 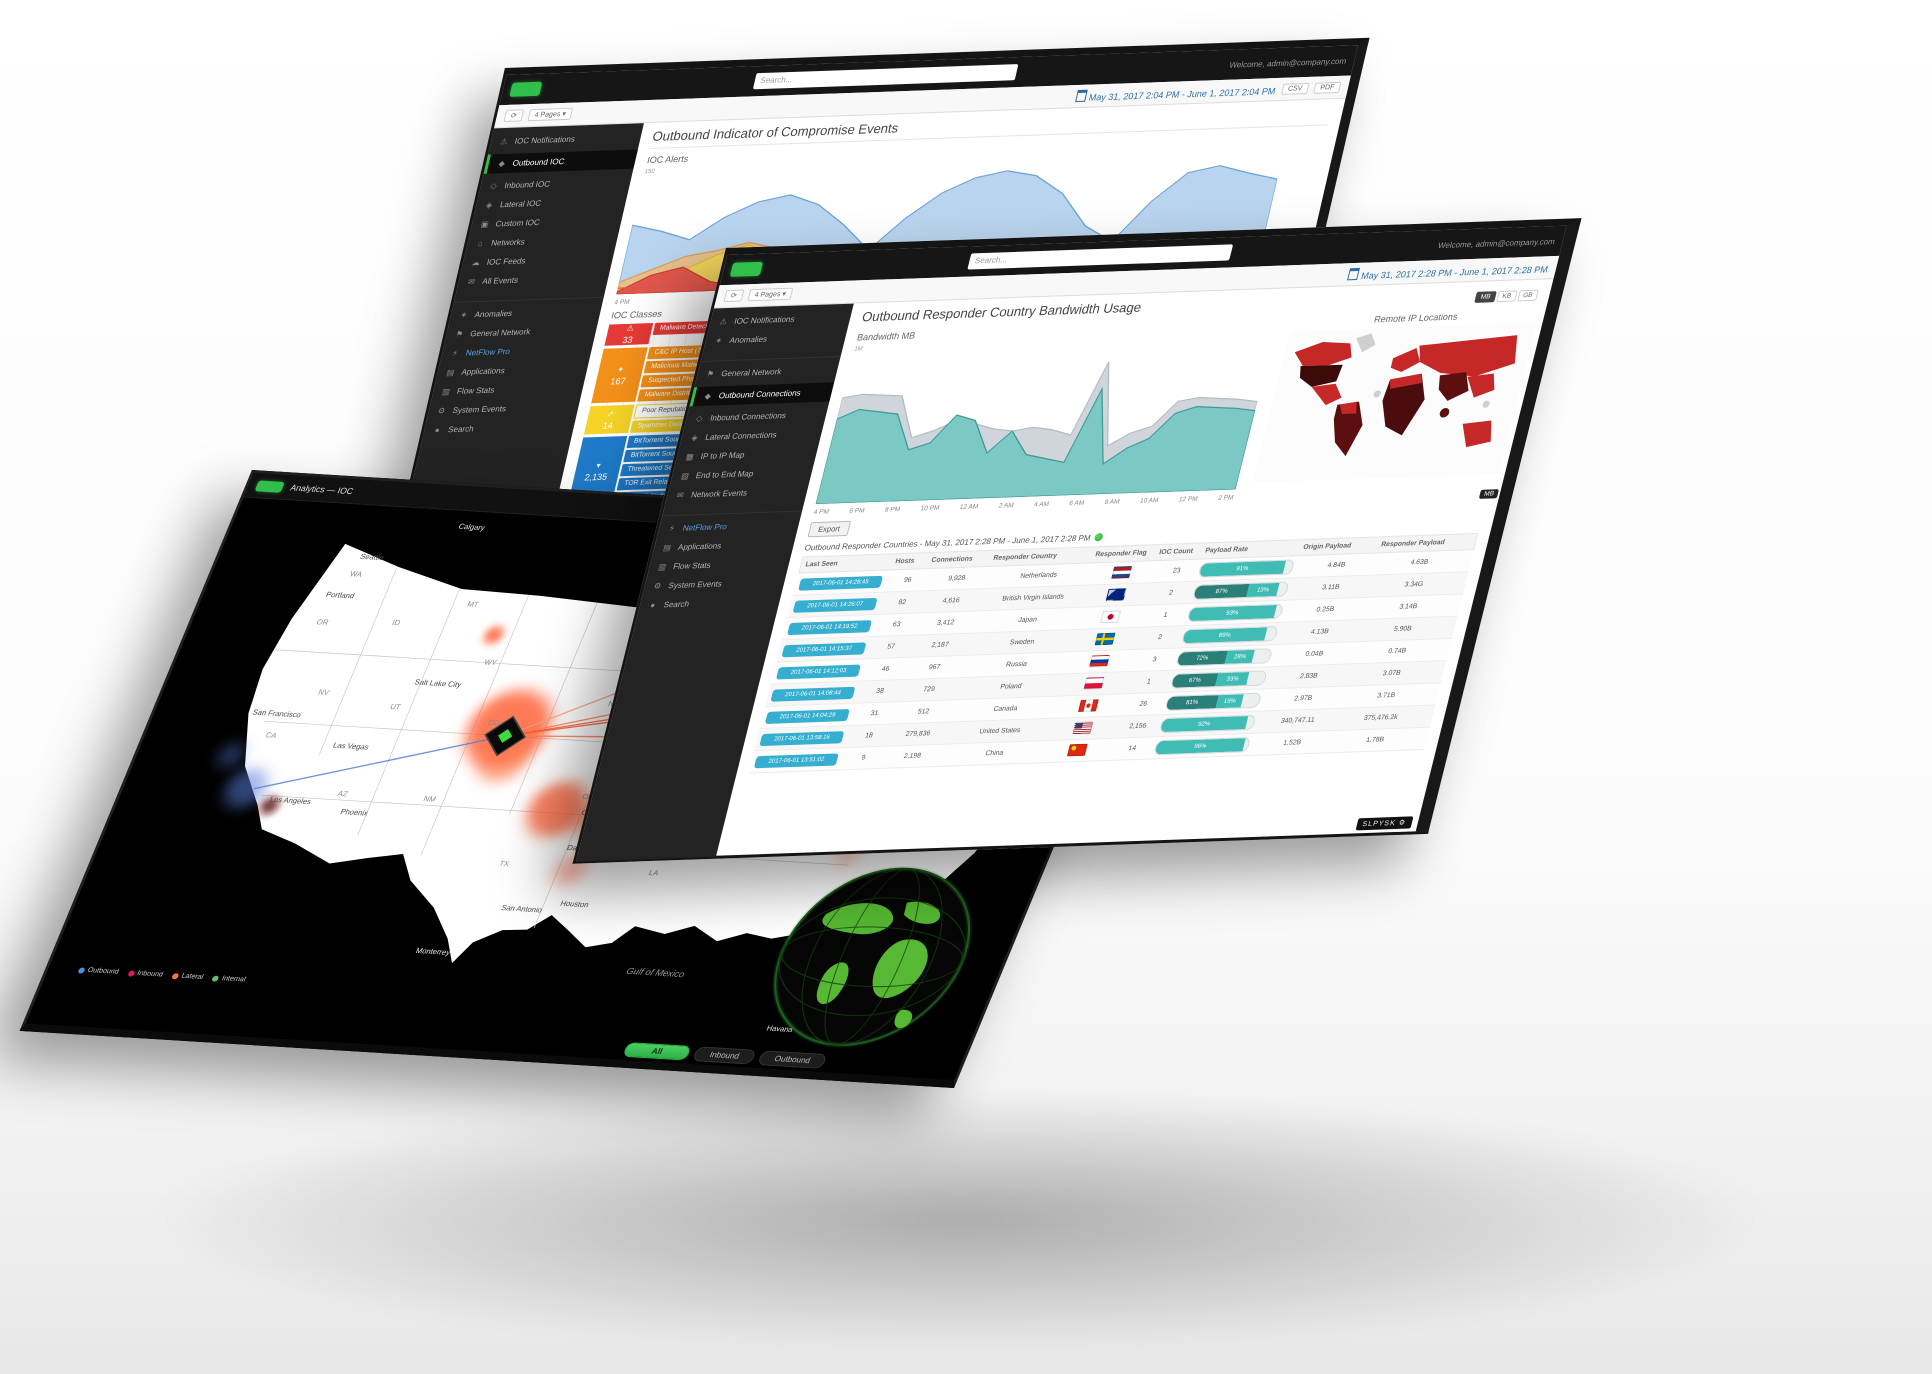 I want to click on timestamp-chip: 2017-06-01 14:15:37, so click(x=824, y=649).